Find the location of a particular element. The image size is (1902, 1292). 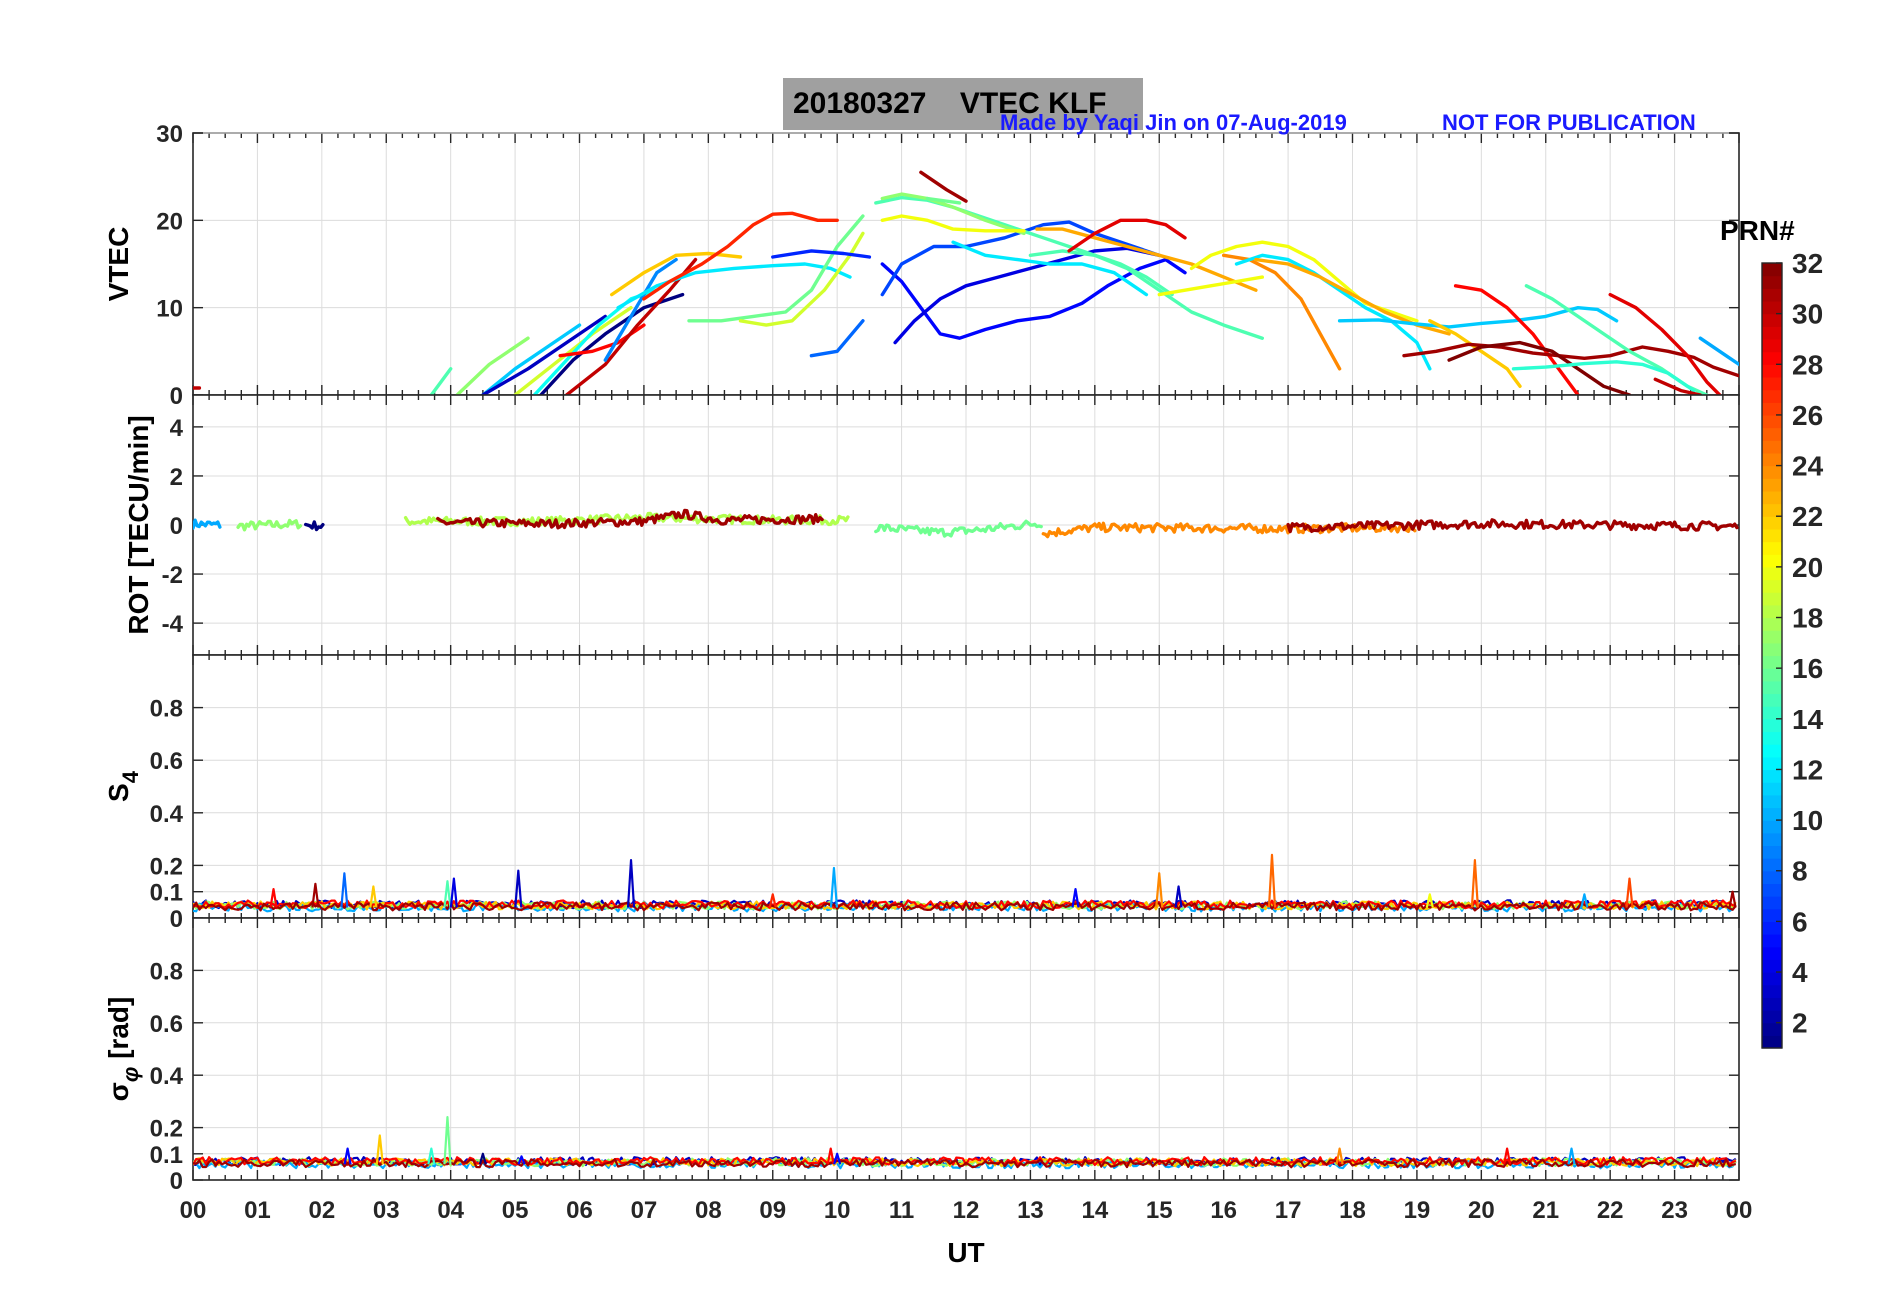

y-axis-label-sigma_phi: σφ [rad] is located at coordinates (123, 1049).